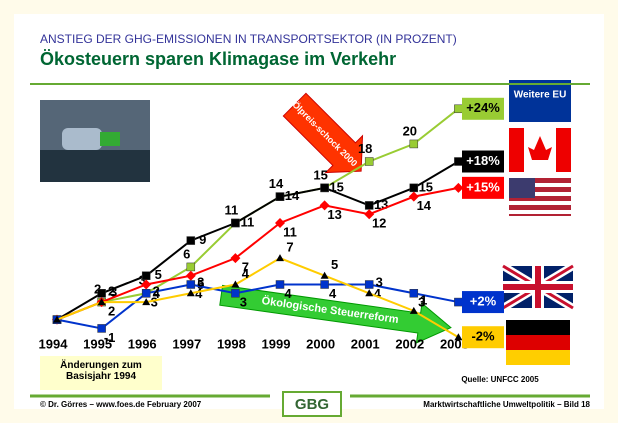  I want to click on logo-box, so click(312, 404).